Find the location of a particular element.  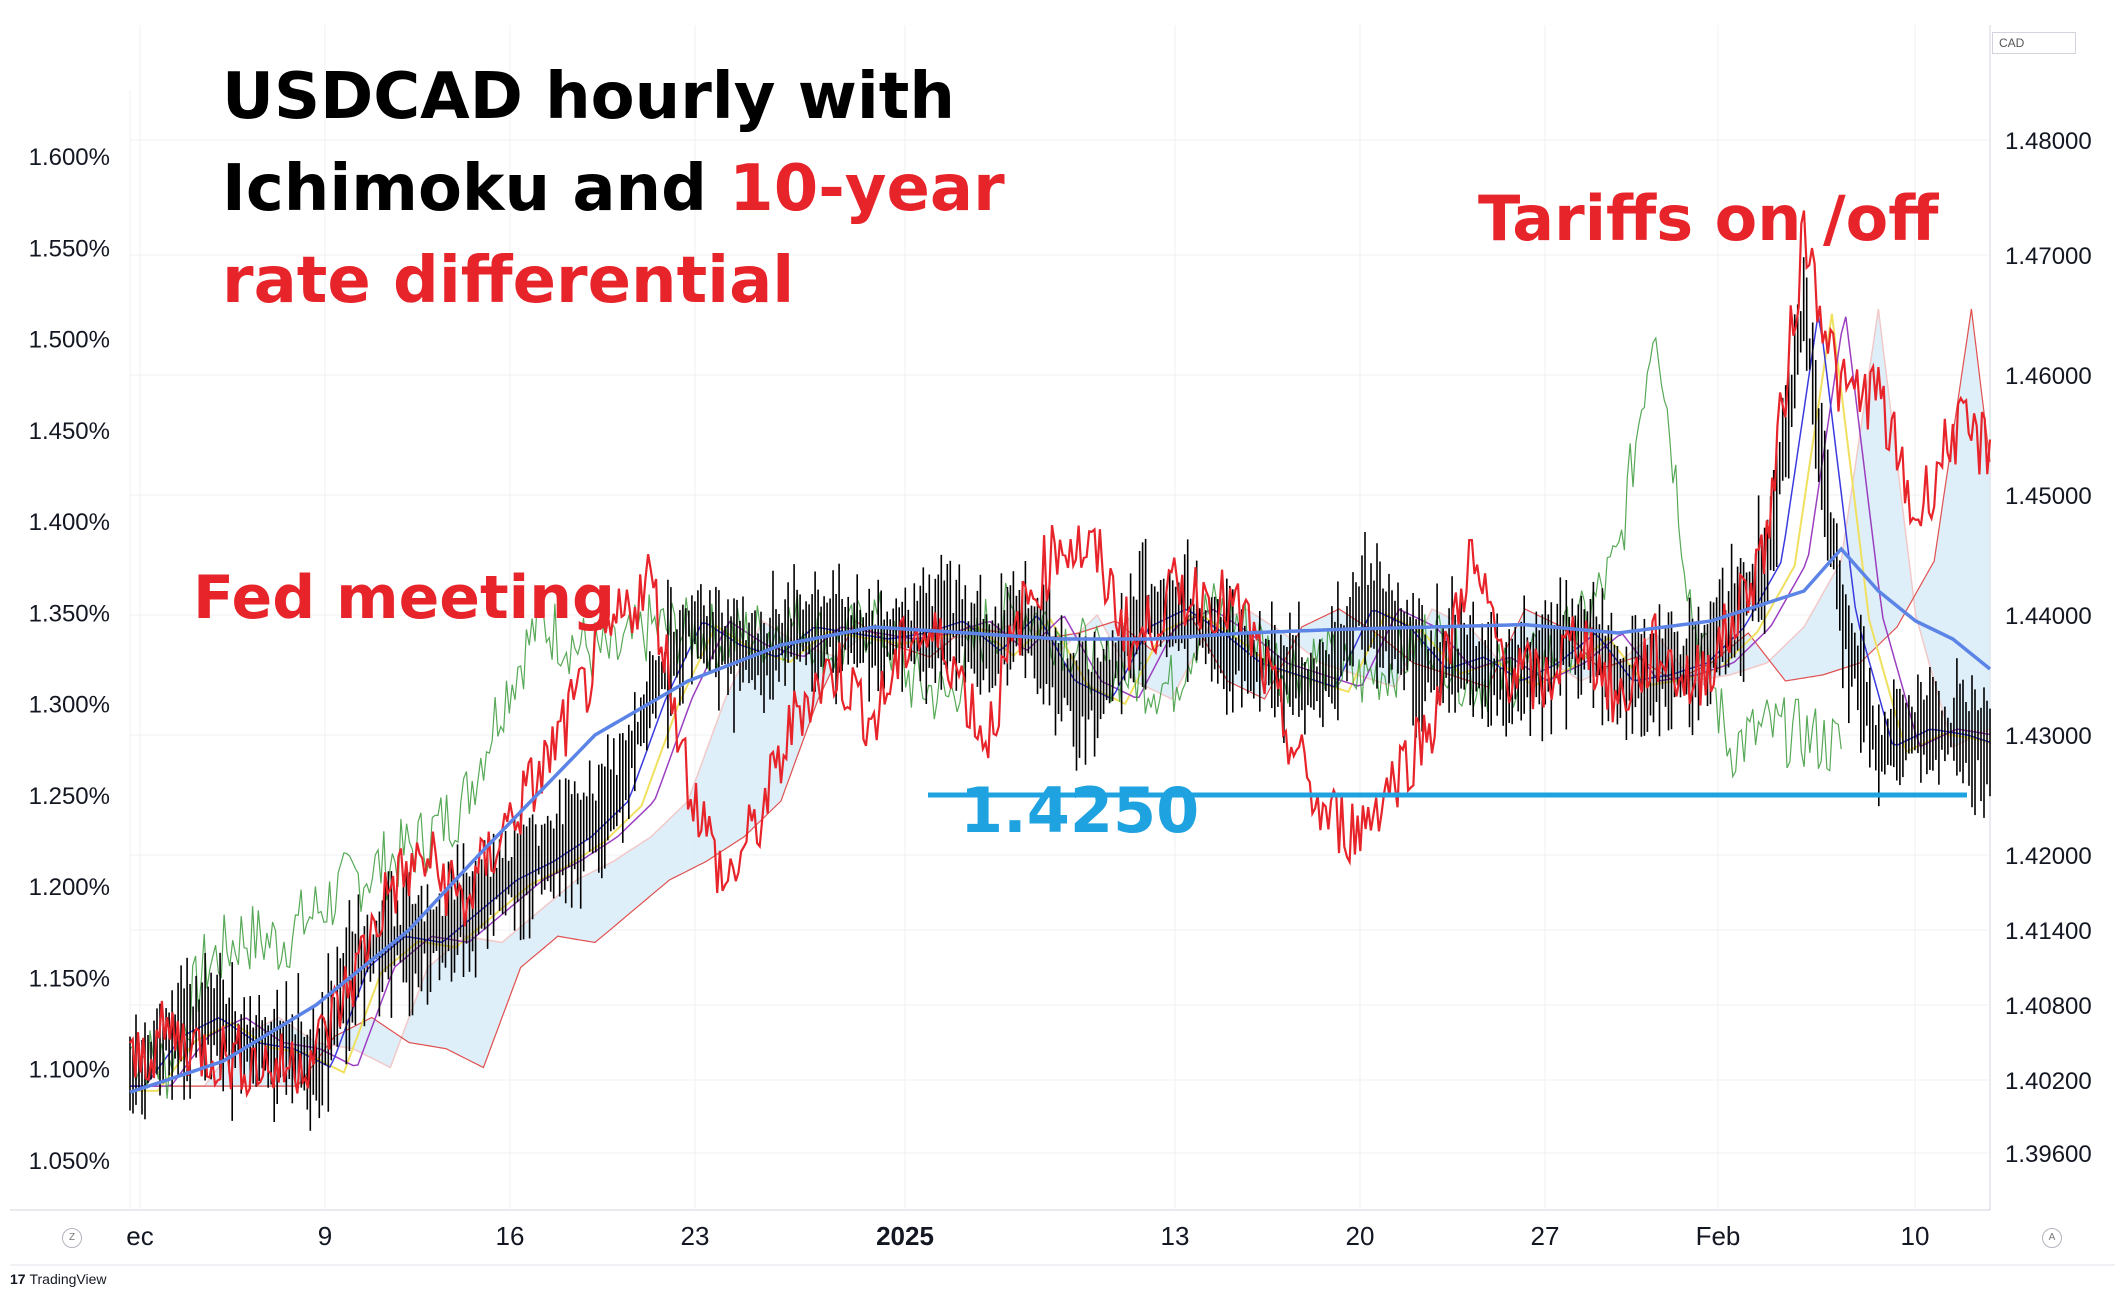

right-tick-label: 1.42000 is located at coordinates (2048, 856).